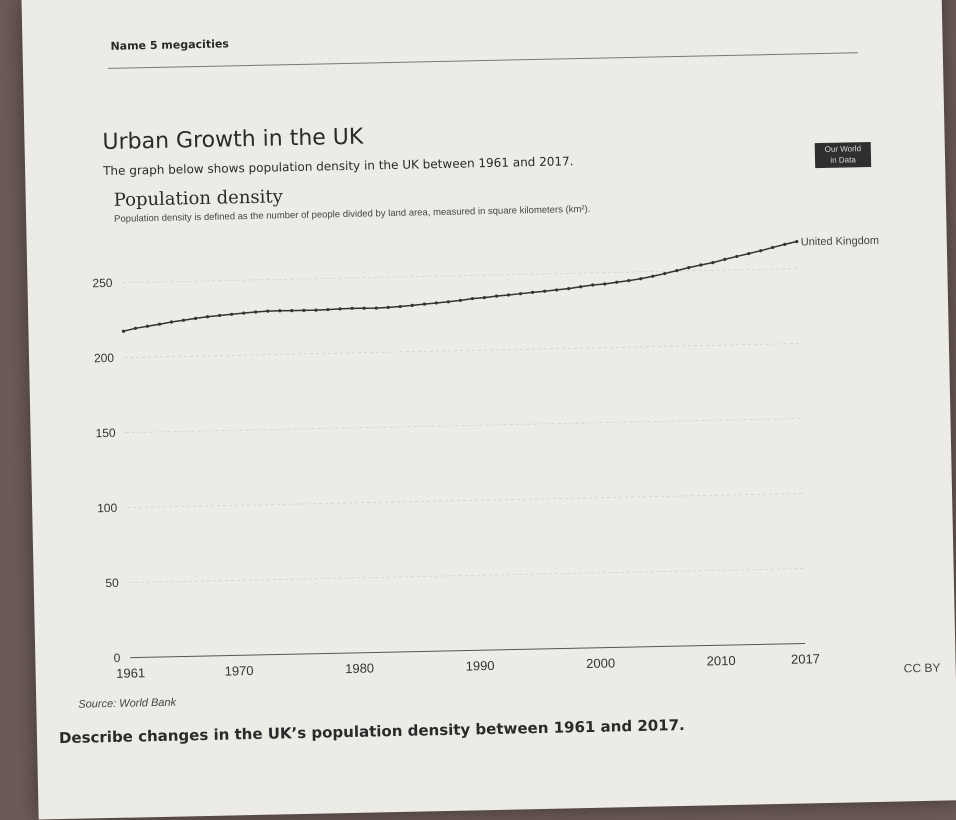 The height and width of the screenshot is (820, 956). What do you see at coordinates (102, 283) in the screenshot?
I see `y-tick-label: 250` at bounding box center [102, 283].